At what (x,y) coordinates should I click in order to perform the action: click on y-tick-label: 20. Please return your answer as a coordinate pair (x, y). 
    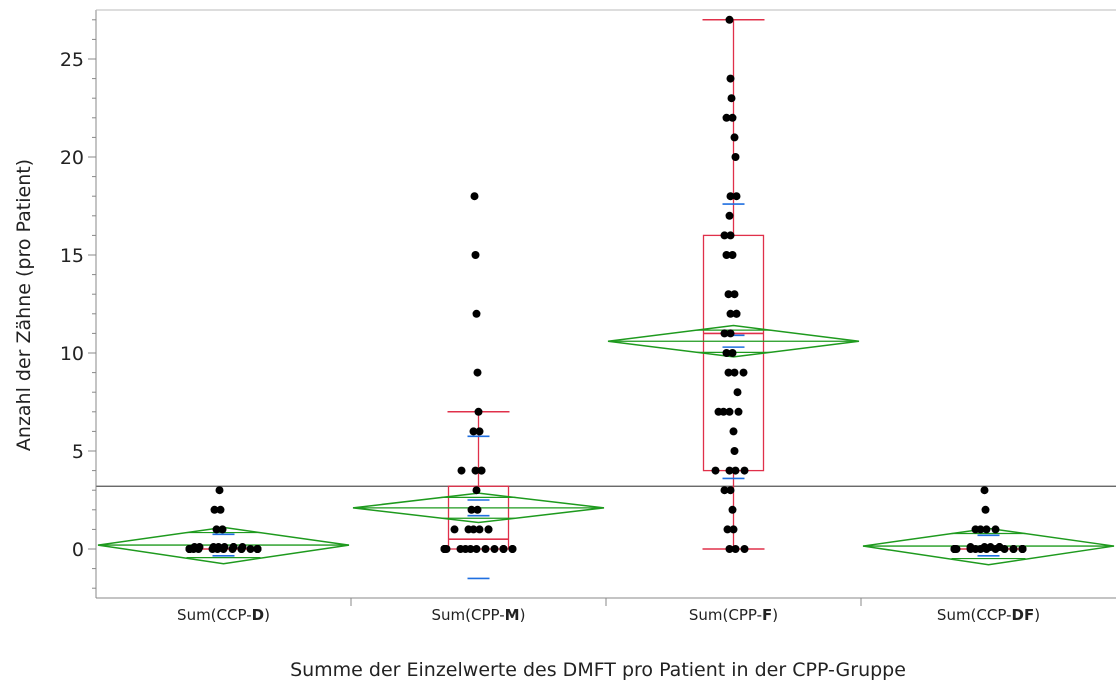
    Looking at the image, I should click on (72, 158).